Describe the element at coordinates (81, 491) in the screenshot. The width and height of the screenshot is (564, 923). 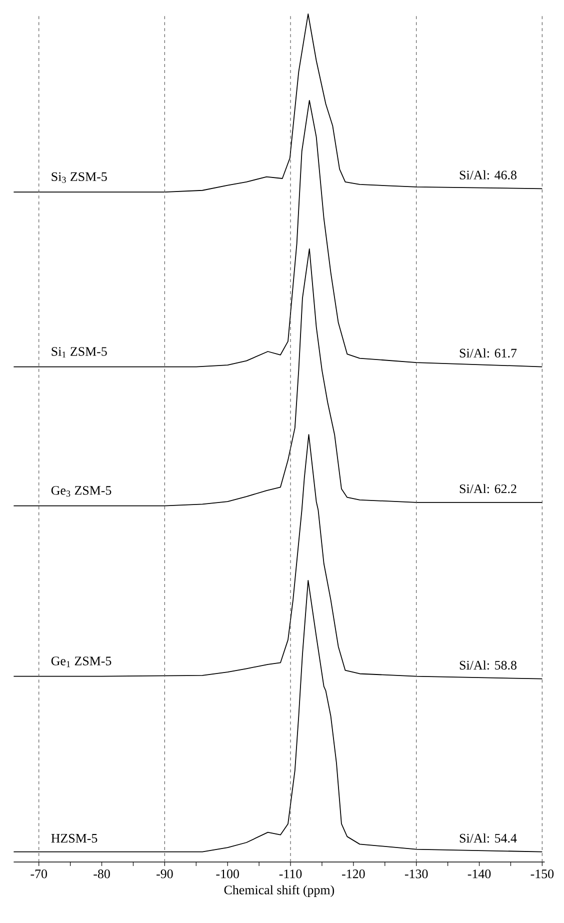
I see `series-label: Ge$_{3}$ ZSM-5` at that location.